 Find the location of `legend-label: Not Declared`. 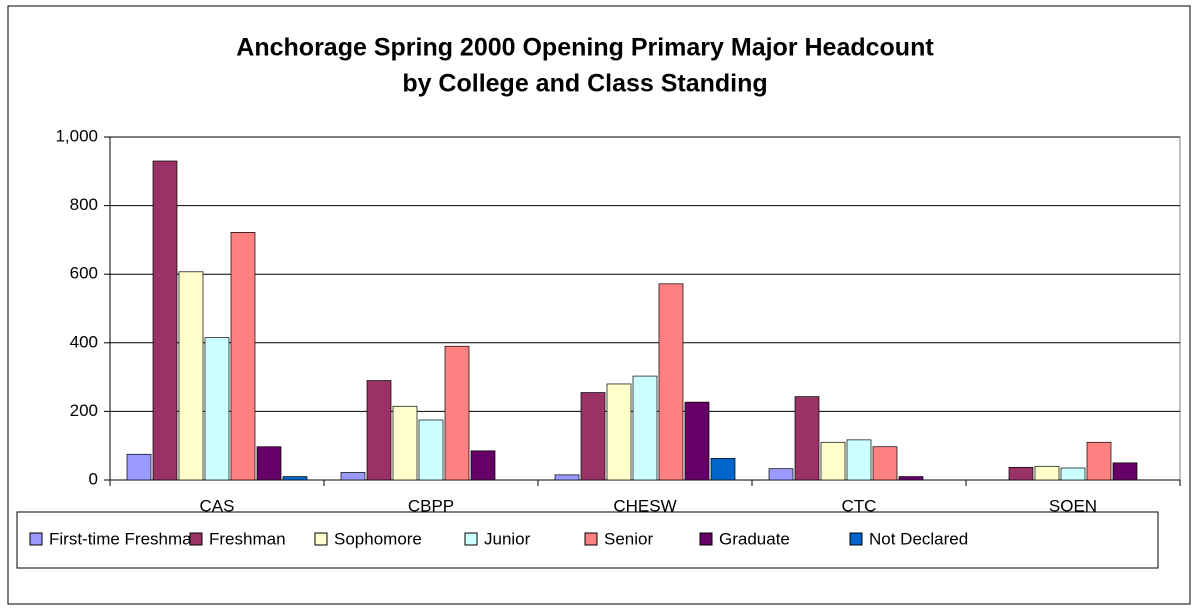

legend-label: Not Declared is located at coordinates (918, 538).